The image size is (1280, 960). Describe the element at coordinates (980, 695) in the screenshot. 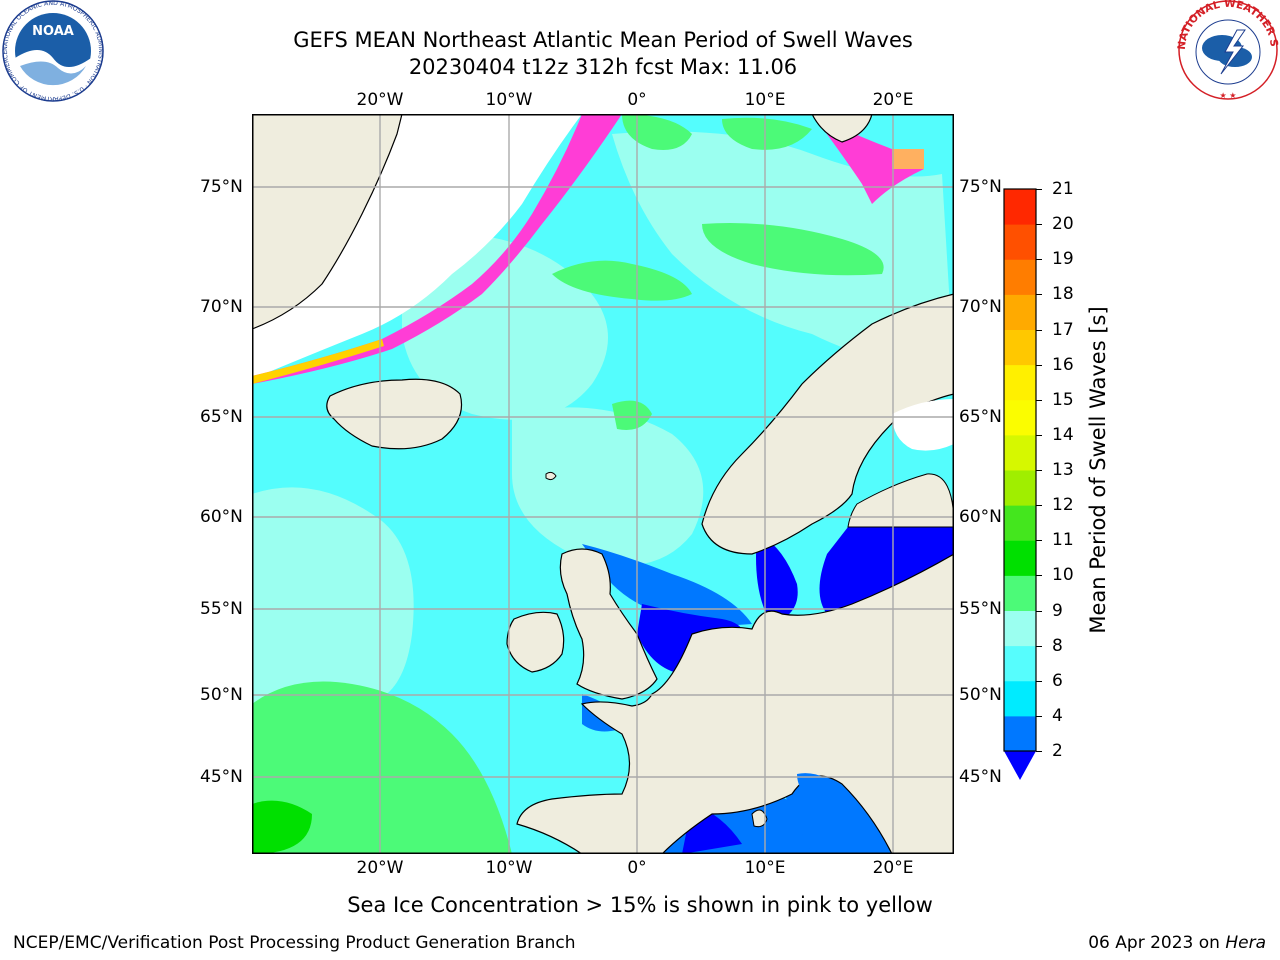

I see `lat-label-right: 50°N` at that location.